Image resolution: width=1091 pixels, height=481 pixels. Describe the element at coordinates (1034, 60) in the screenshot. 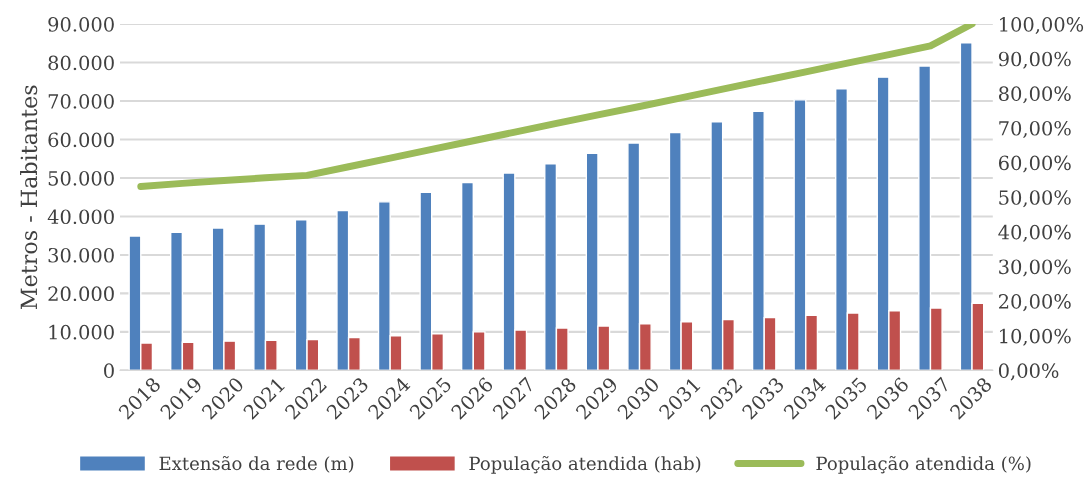

I see `y2-tick-label: 90,00%` at that location.